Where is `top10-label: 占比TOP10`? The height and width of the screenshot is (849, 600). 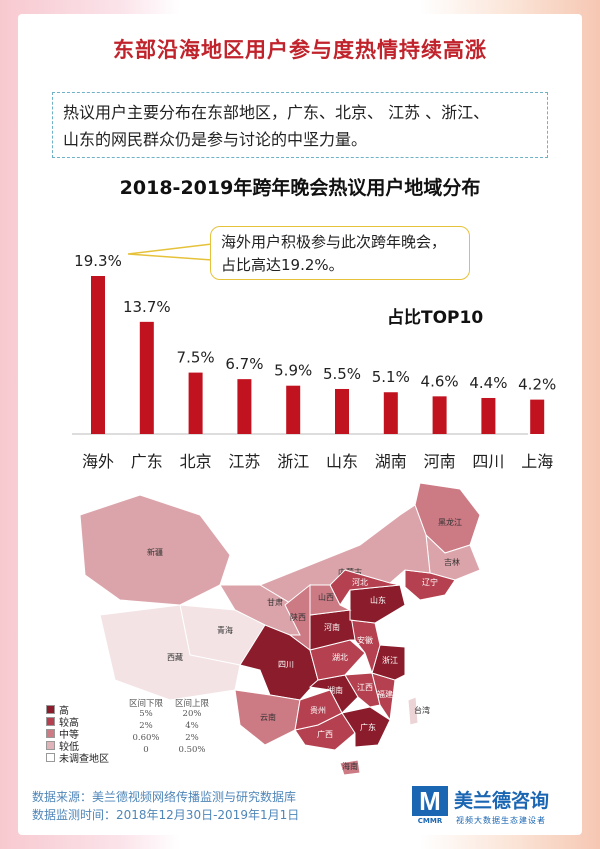
top10-label: 占比TOP10 is located at coordinates (435, 318).